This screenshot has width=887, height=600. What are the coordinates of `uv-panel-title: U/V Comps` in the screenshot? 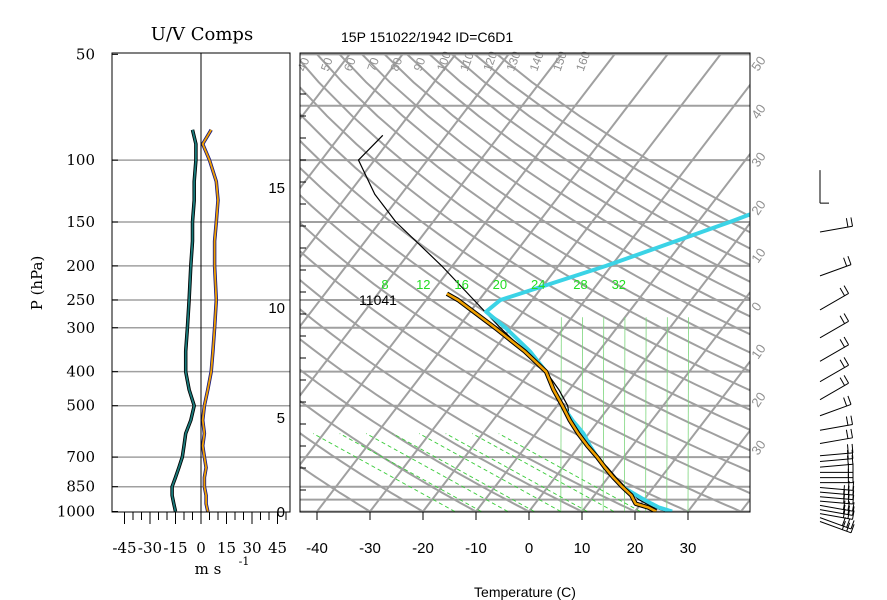 It's located at (202, 34).